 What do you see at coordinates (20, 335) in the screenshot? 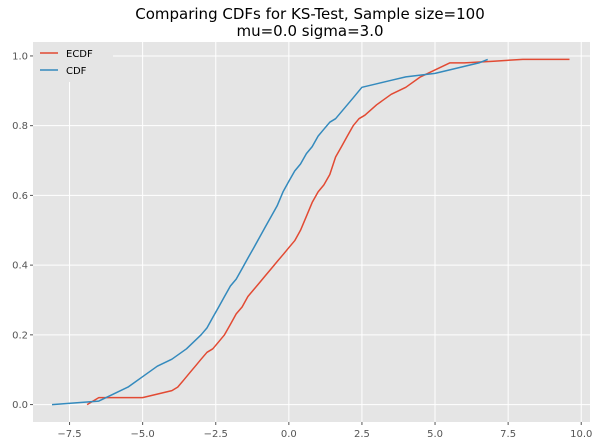
I see `y-tick-label: 0.2` at bounding box center [20, 335].